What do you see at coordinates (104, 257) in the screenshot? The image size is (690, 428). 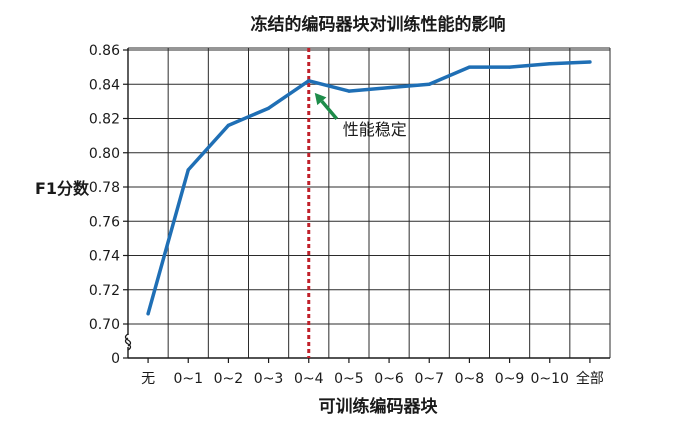 I see `y-tick-label: 0.74` at bounding box center [104, 257].